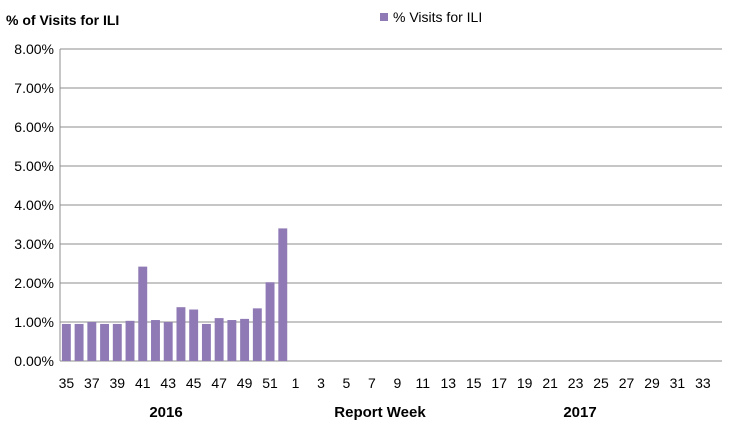 Image resolution: width=733 pixels, height=429 pixels. I want to click on y-axis-label: % of Visits for ILI, so click(63, 20).